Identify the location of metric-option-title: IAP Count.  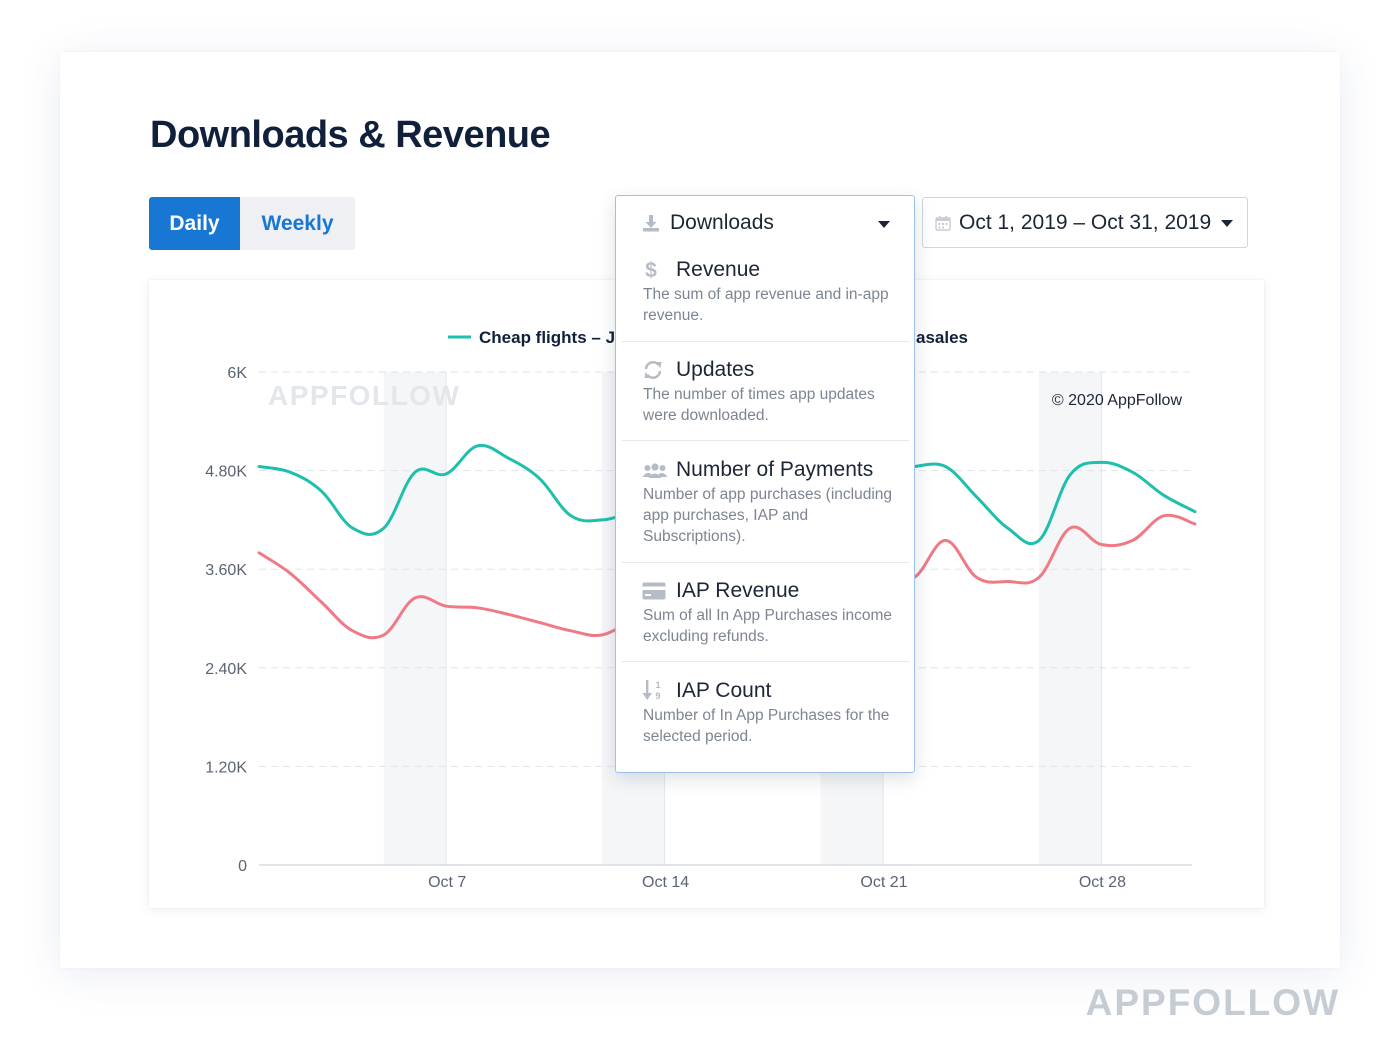
(724, 690).